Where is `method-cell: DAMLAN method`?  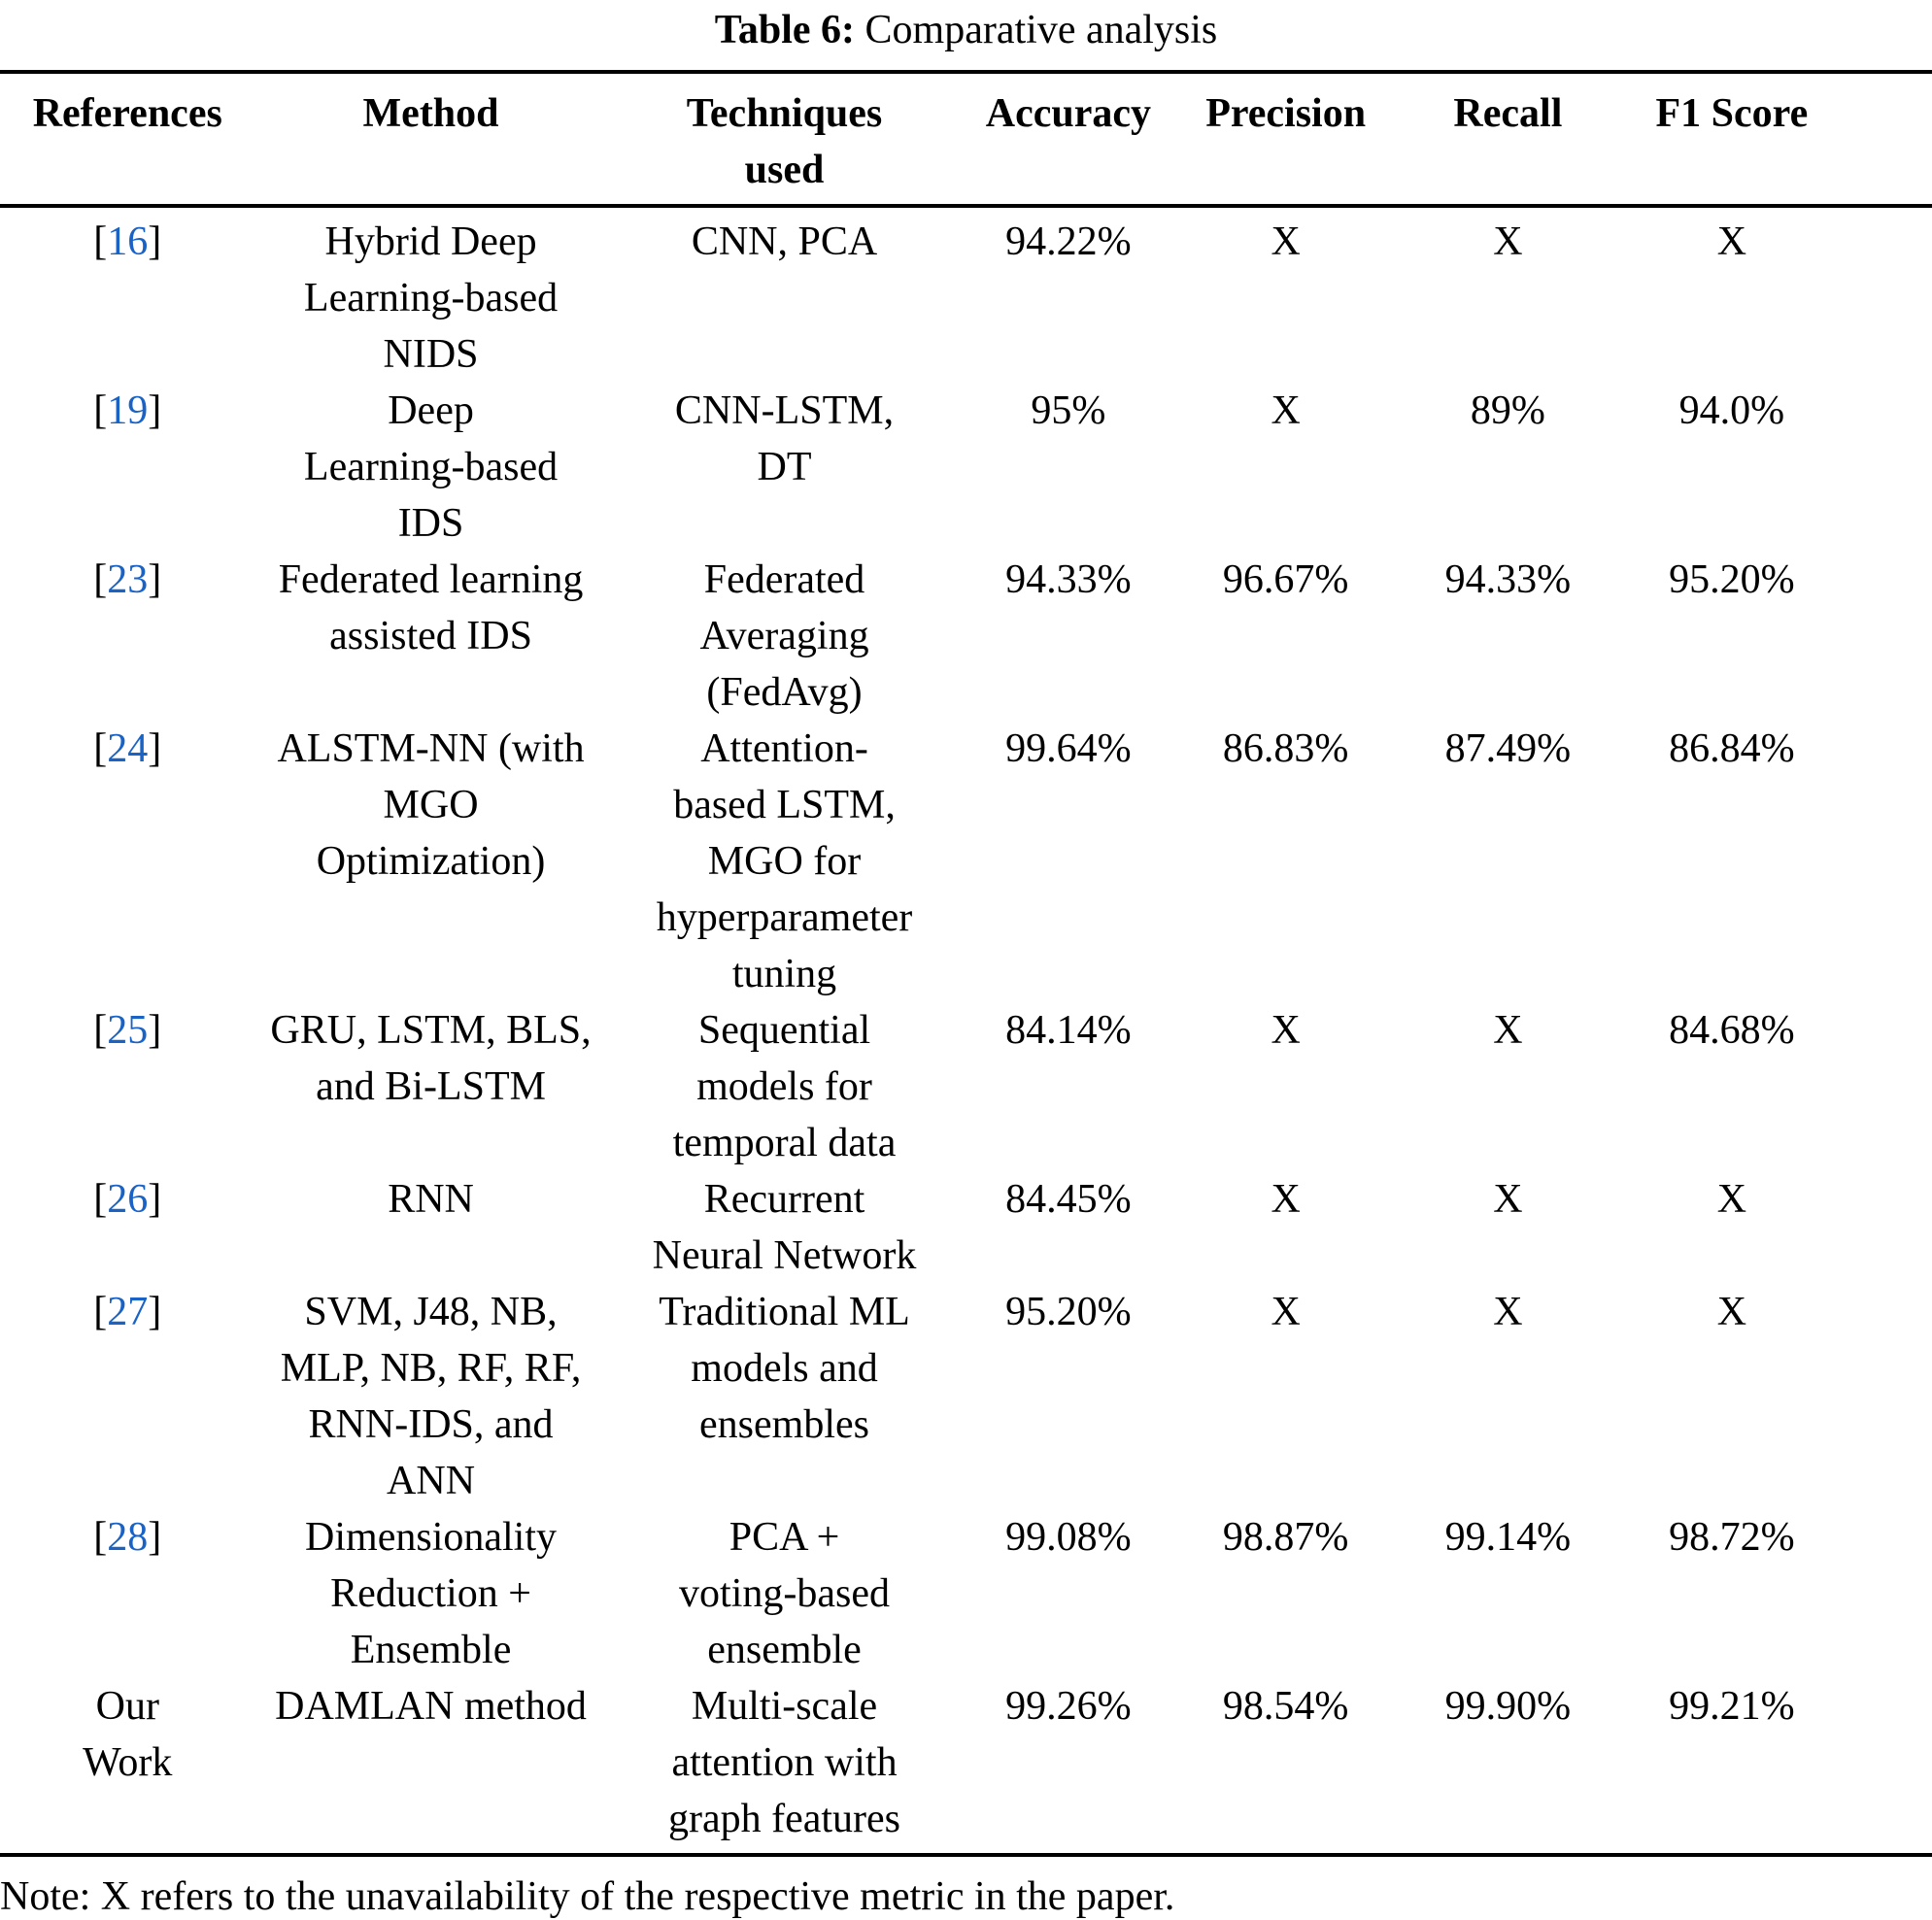
method-cell: DAMLAN method is located at coordinates (430, 1768).